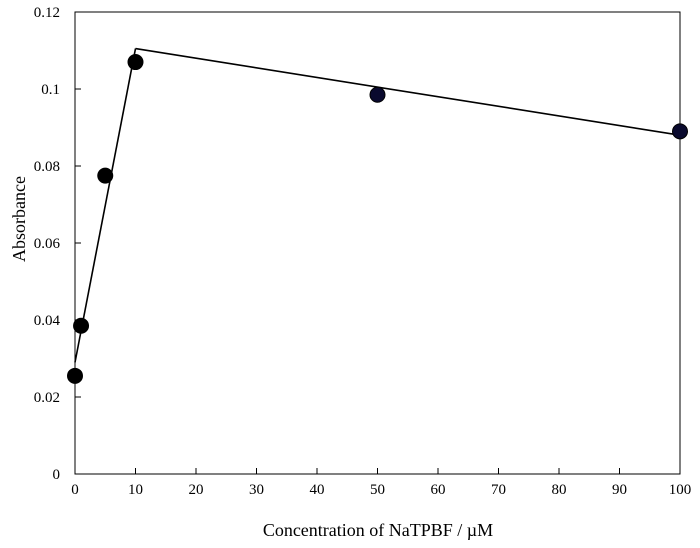  I want to click on x-tick-label: 90, so click(619, 490).